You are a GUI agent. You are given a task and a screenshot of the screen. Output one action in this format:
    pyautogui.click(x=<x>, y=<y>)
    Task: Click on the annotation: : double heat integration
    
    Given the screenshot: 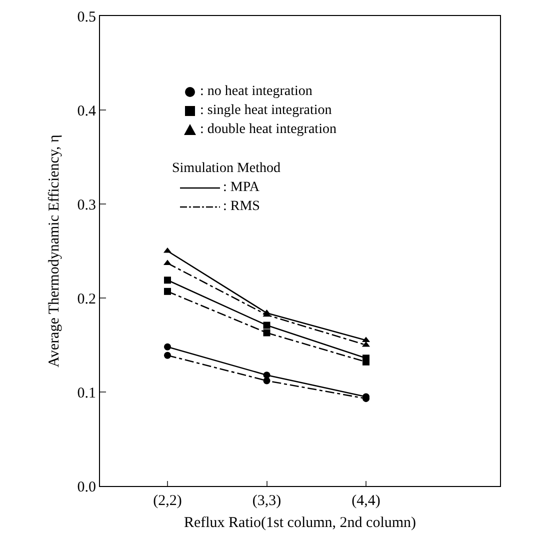 What is the action you would take?
    pyautogui.click(x=268, y=130)
    